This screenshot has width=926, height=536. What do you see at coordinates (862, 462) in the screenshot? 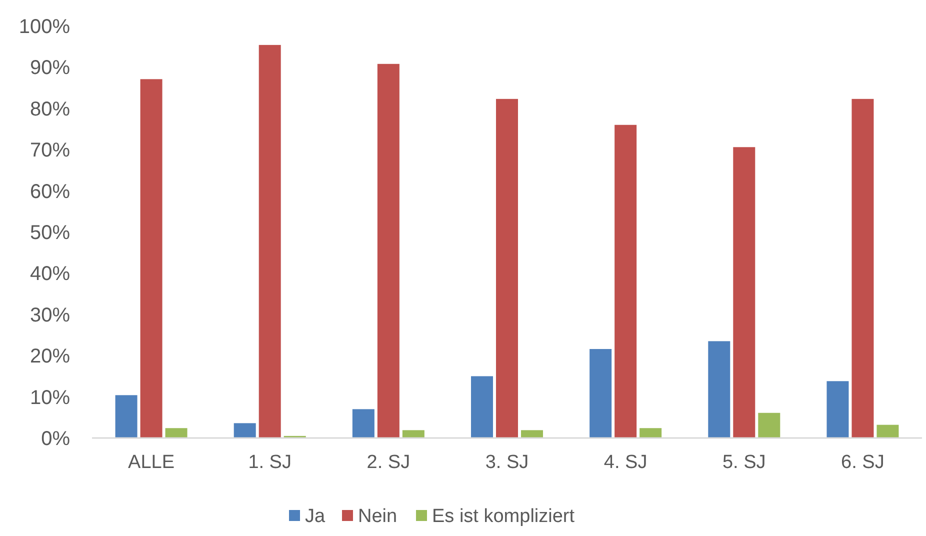
I see `x-tick-label: 6. SJ` at bounding box center [862, 462].